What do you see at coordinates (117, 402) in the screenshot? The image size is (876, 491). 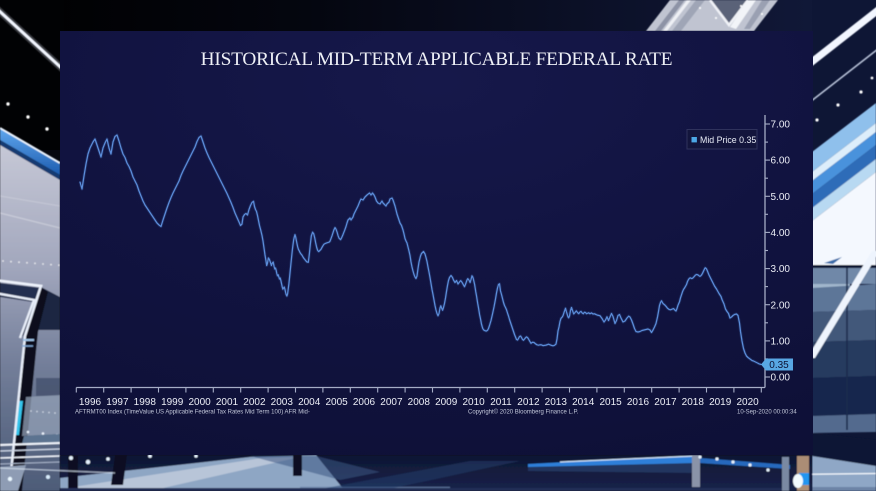 I see `svg-text: 1997` at bounding box center [117, 402].